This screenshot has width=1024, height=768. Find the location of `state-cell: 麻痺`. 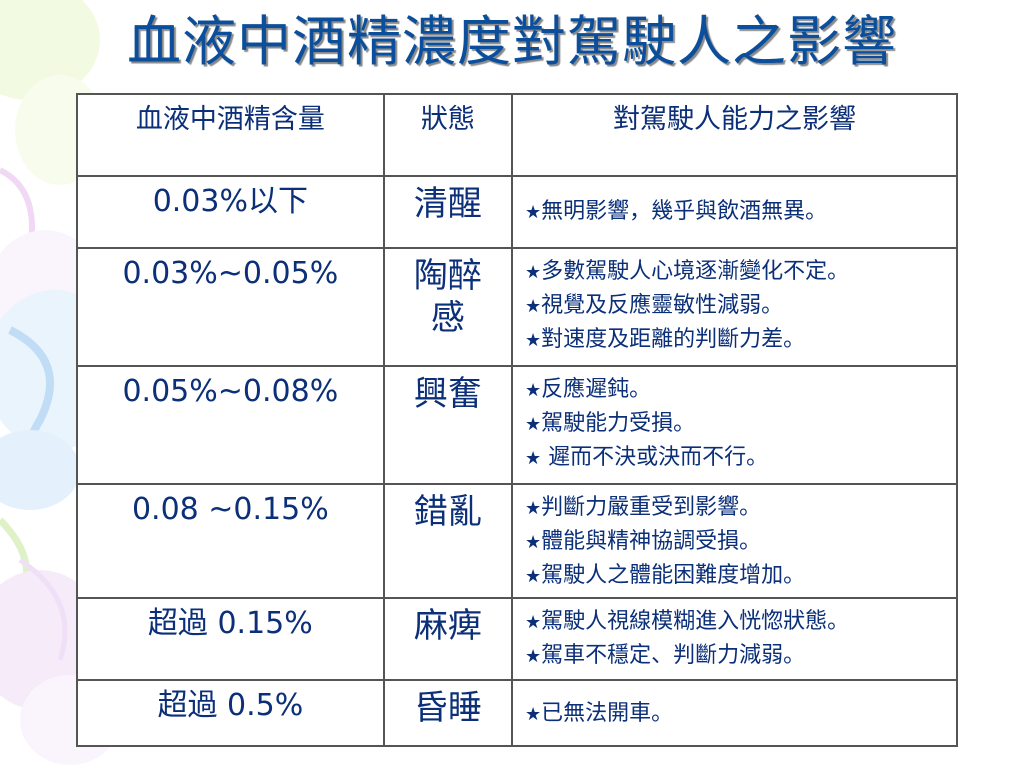

state-cell: 麻痺 is located at coordinates (447, 639).